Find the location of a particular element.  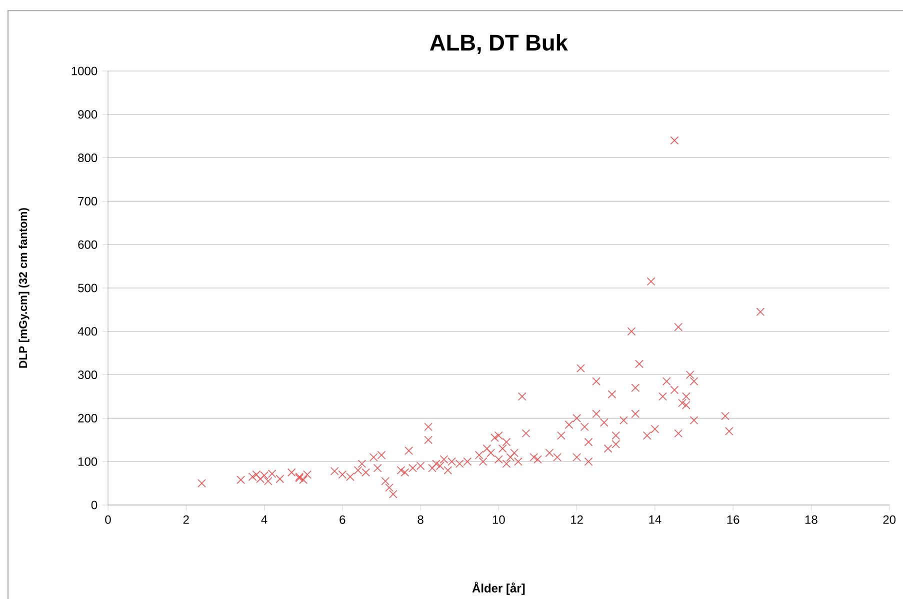

x-tick-label: 14 is located at coordinates (655, 519).